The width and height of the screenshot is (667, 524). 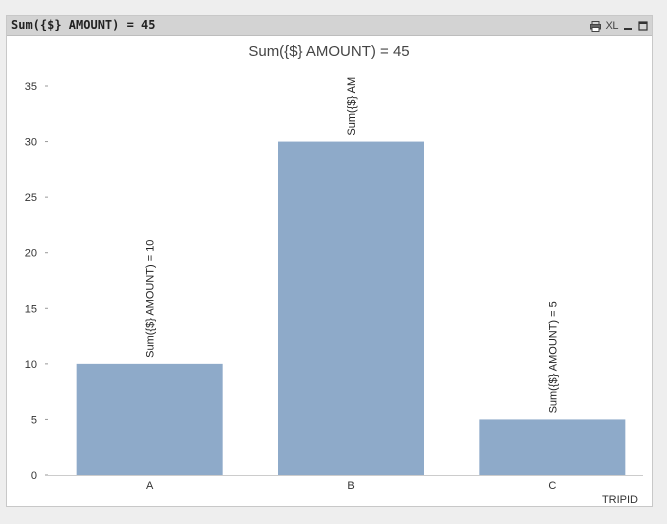 What do you see at coordinates (34, 476) in the screenshot?
I see `y-tick-label: 0` at bounding box center [34, 476].